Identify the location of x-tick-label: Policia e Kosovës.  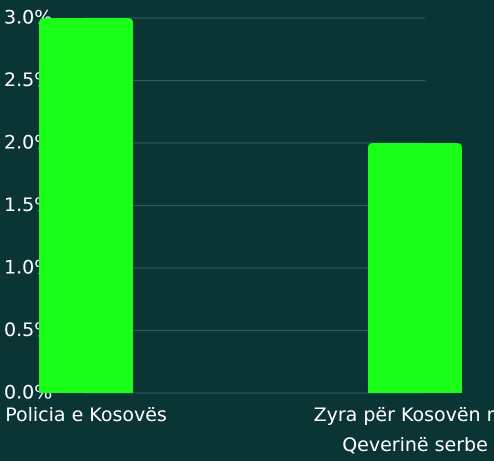
(86, 415).